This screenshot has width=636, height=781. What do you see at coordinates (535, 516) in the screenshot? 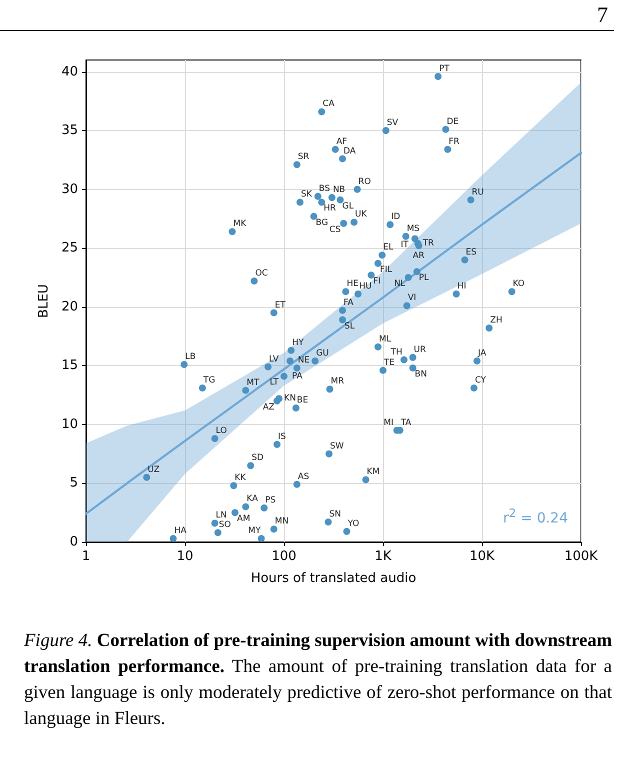
I see `annotation: r$^{2}$ = 0.24` at bounding box center [535, 516].